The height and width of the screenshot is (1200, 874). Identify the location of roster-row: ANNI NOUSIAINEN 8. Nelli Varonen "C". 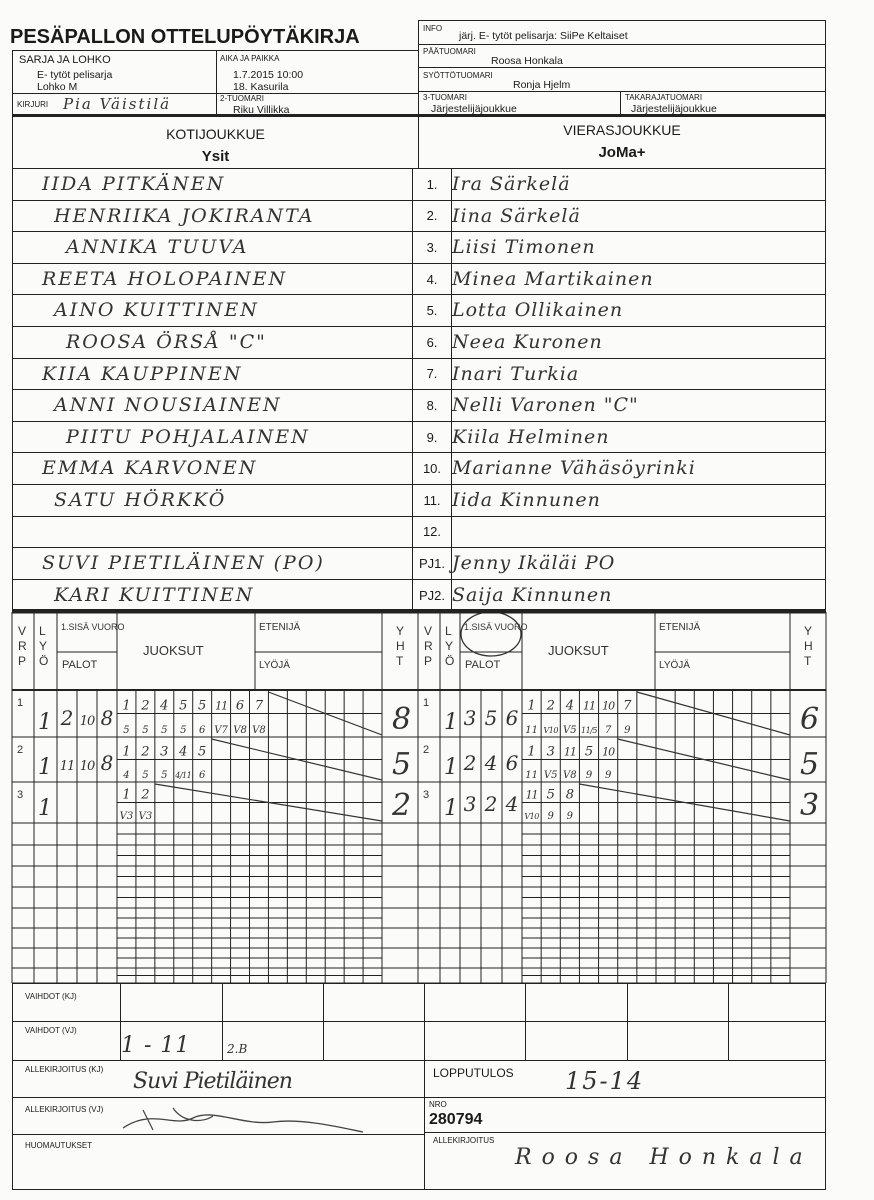
(419, 406).